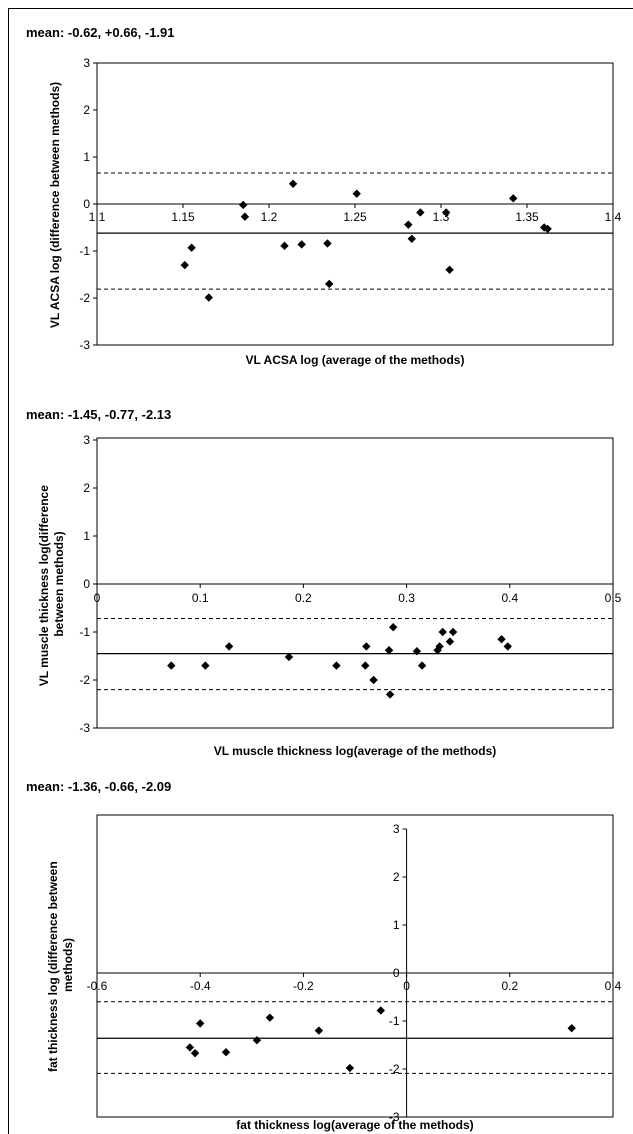 The height and width of the screenshot is (1134, 633). I want to click on panel-2-title: mean: -1.45, -0.77, -2.13, so click(98, 414).